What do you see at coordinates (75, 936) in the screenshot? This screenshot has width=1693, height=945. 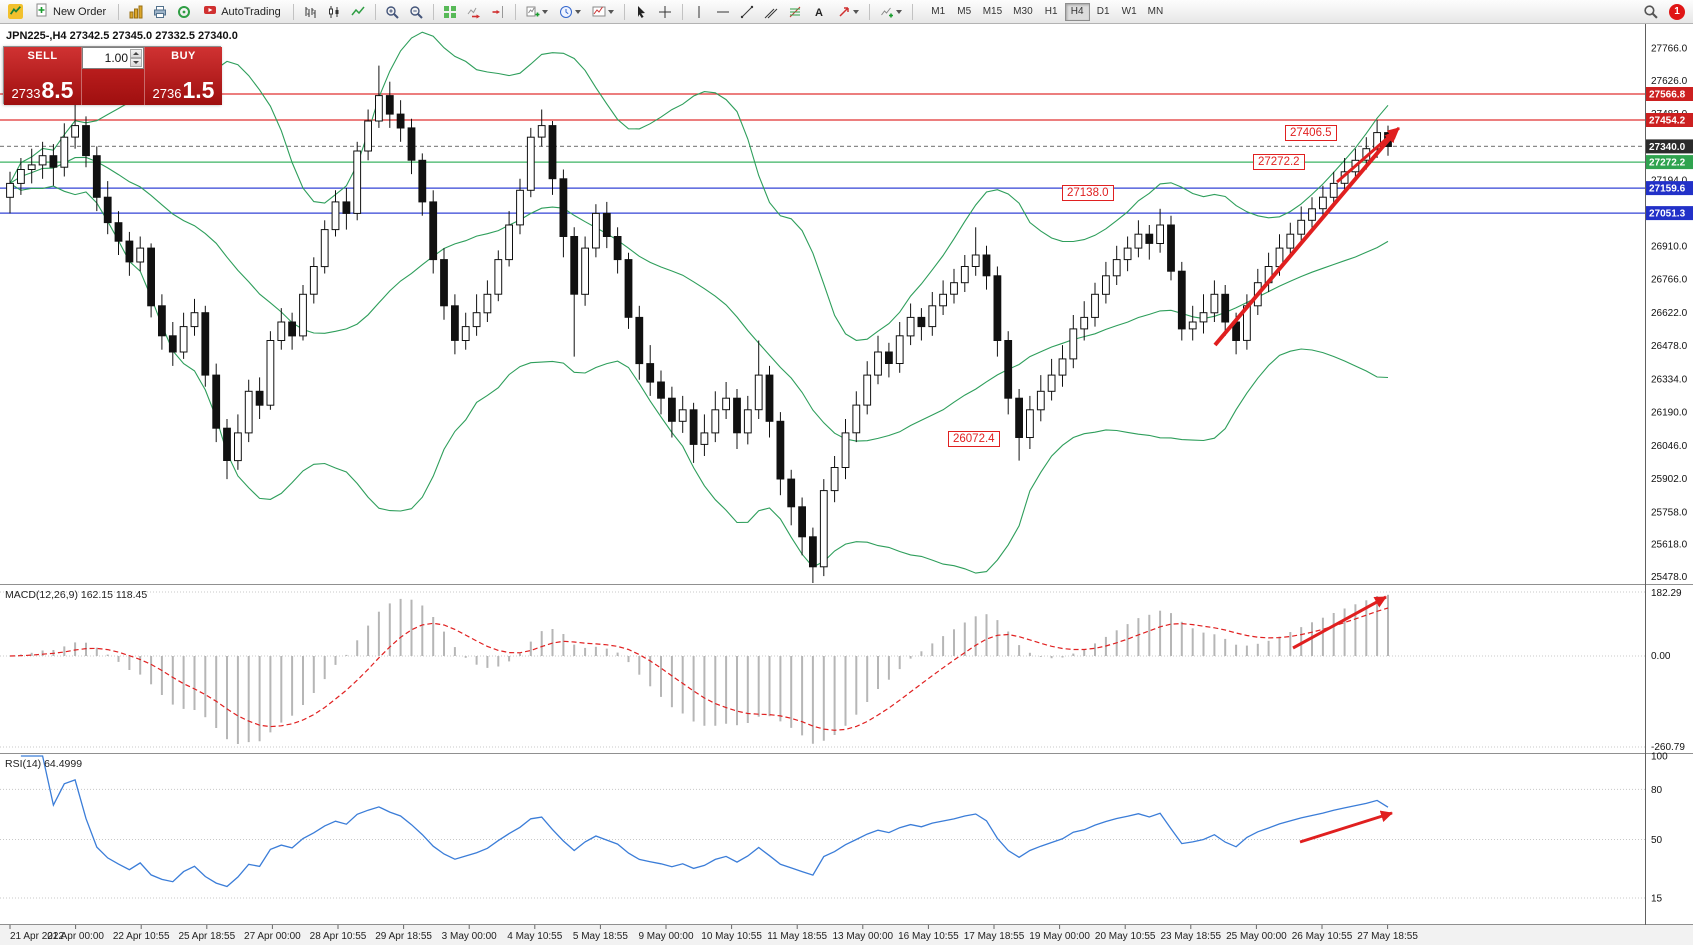 I see `svg-text: 21 Apr 00:00` at bounding box center [75, 936].